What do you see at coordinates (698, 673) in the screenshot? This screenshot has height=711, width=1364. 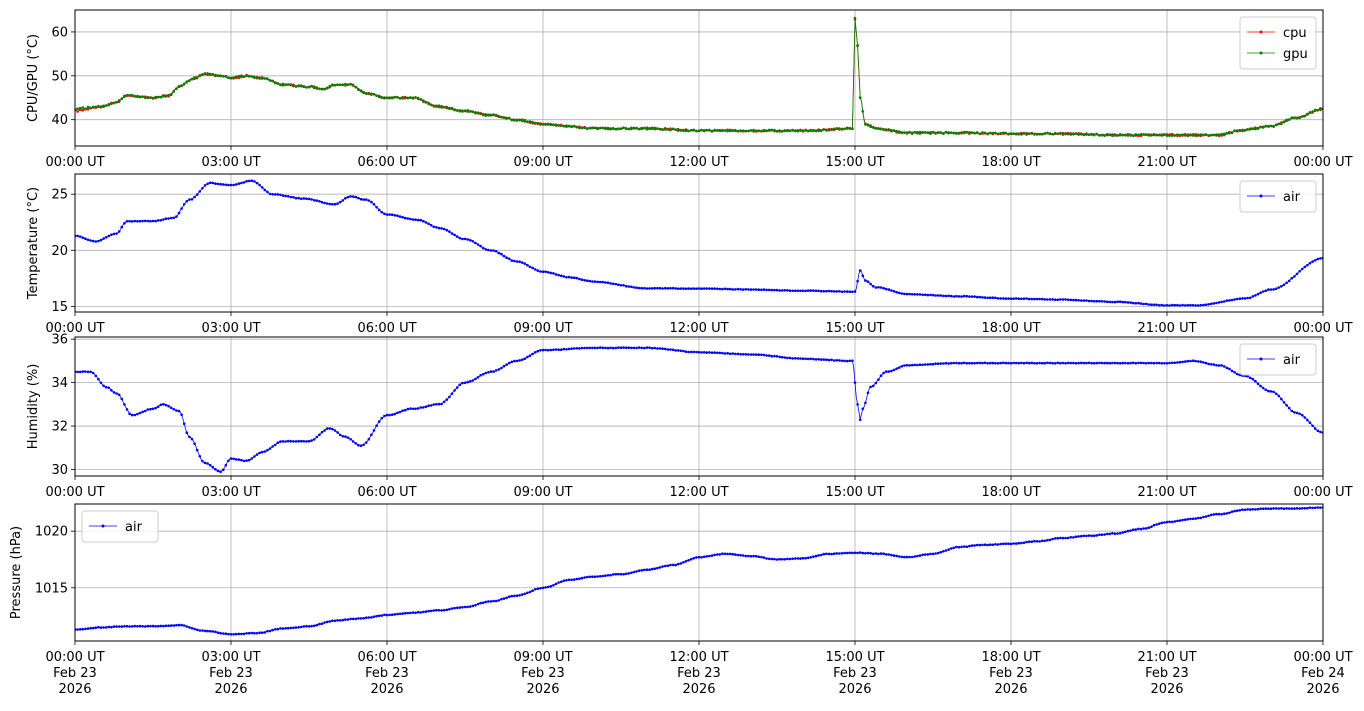 I see `x-tick-label: 12:00 UT Feb 23 2026` at bounding box center [698, 673].